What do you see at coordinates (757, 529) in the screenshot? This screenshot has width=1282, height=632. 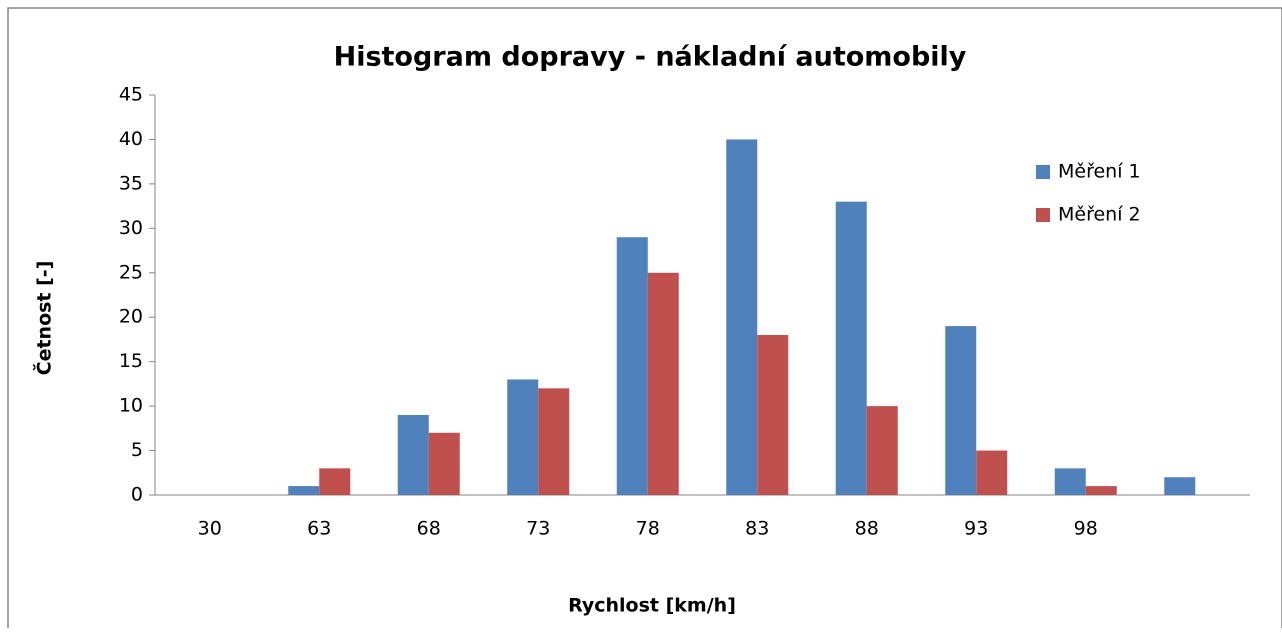 I see `x-tick-label: 83` at bounding box center [757, 529].